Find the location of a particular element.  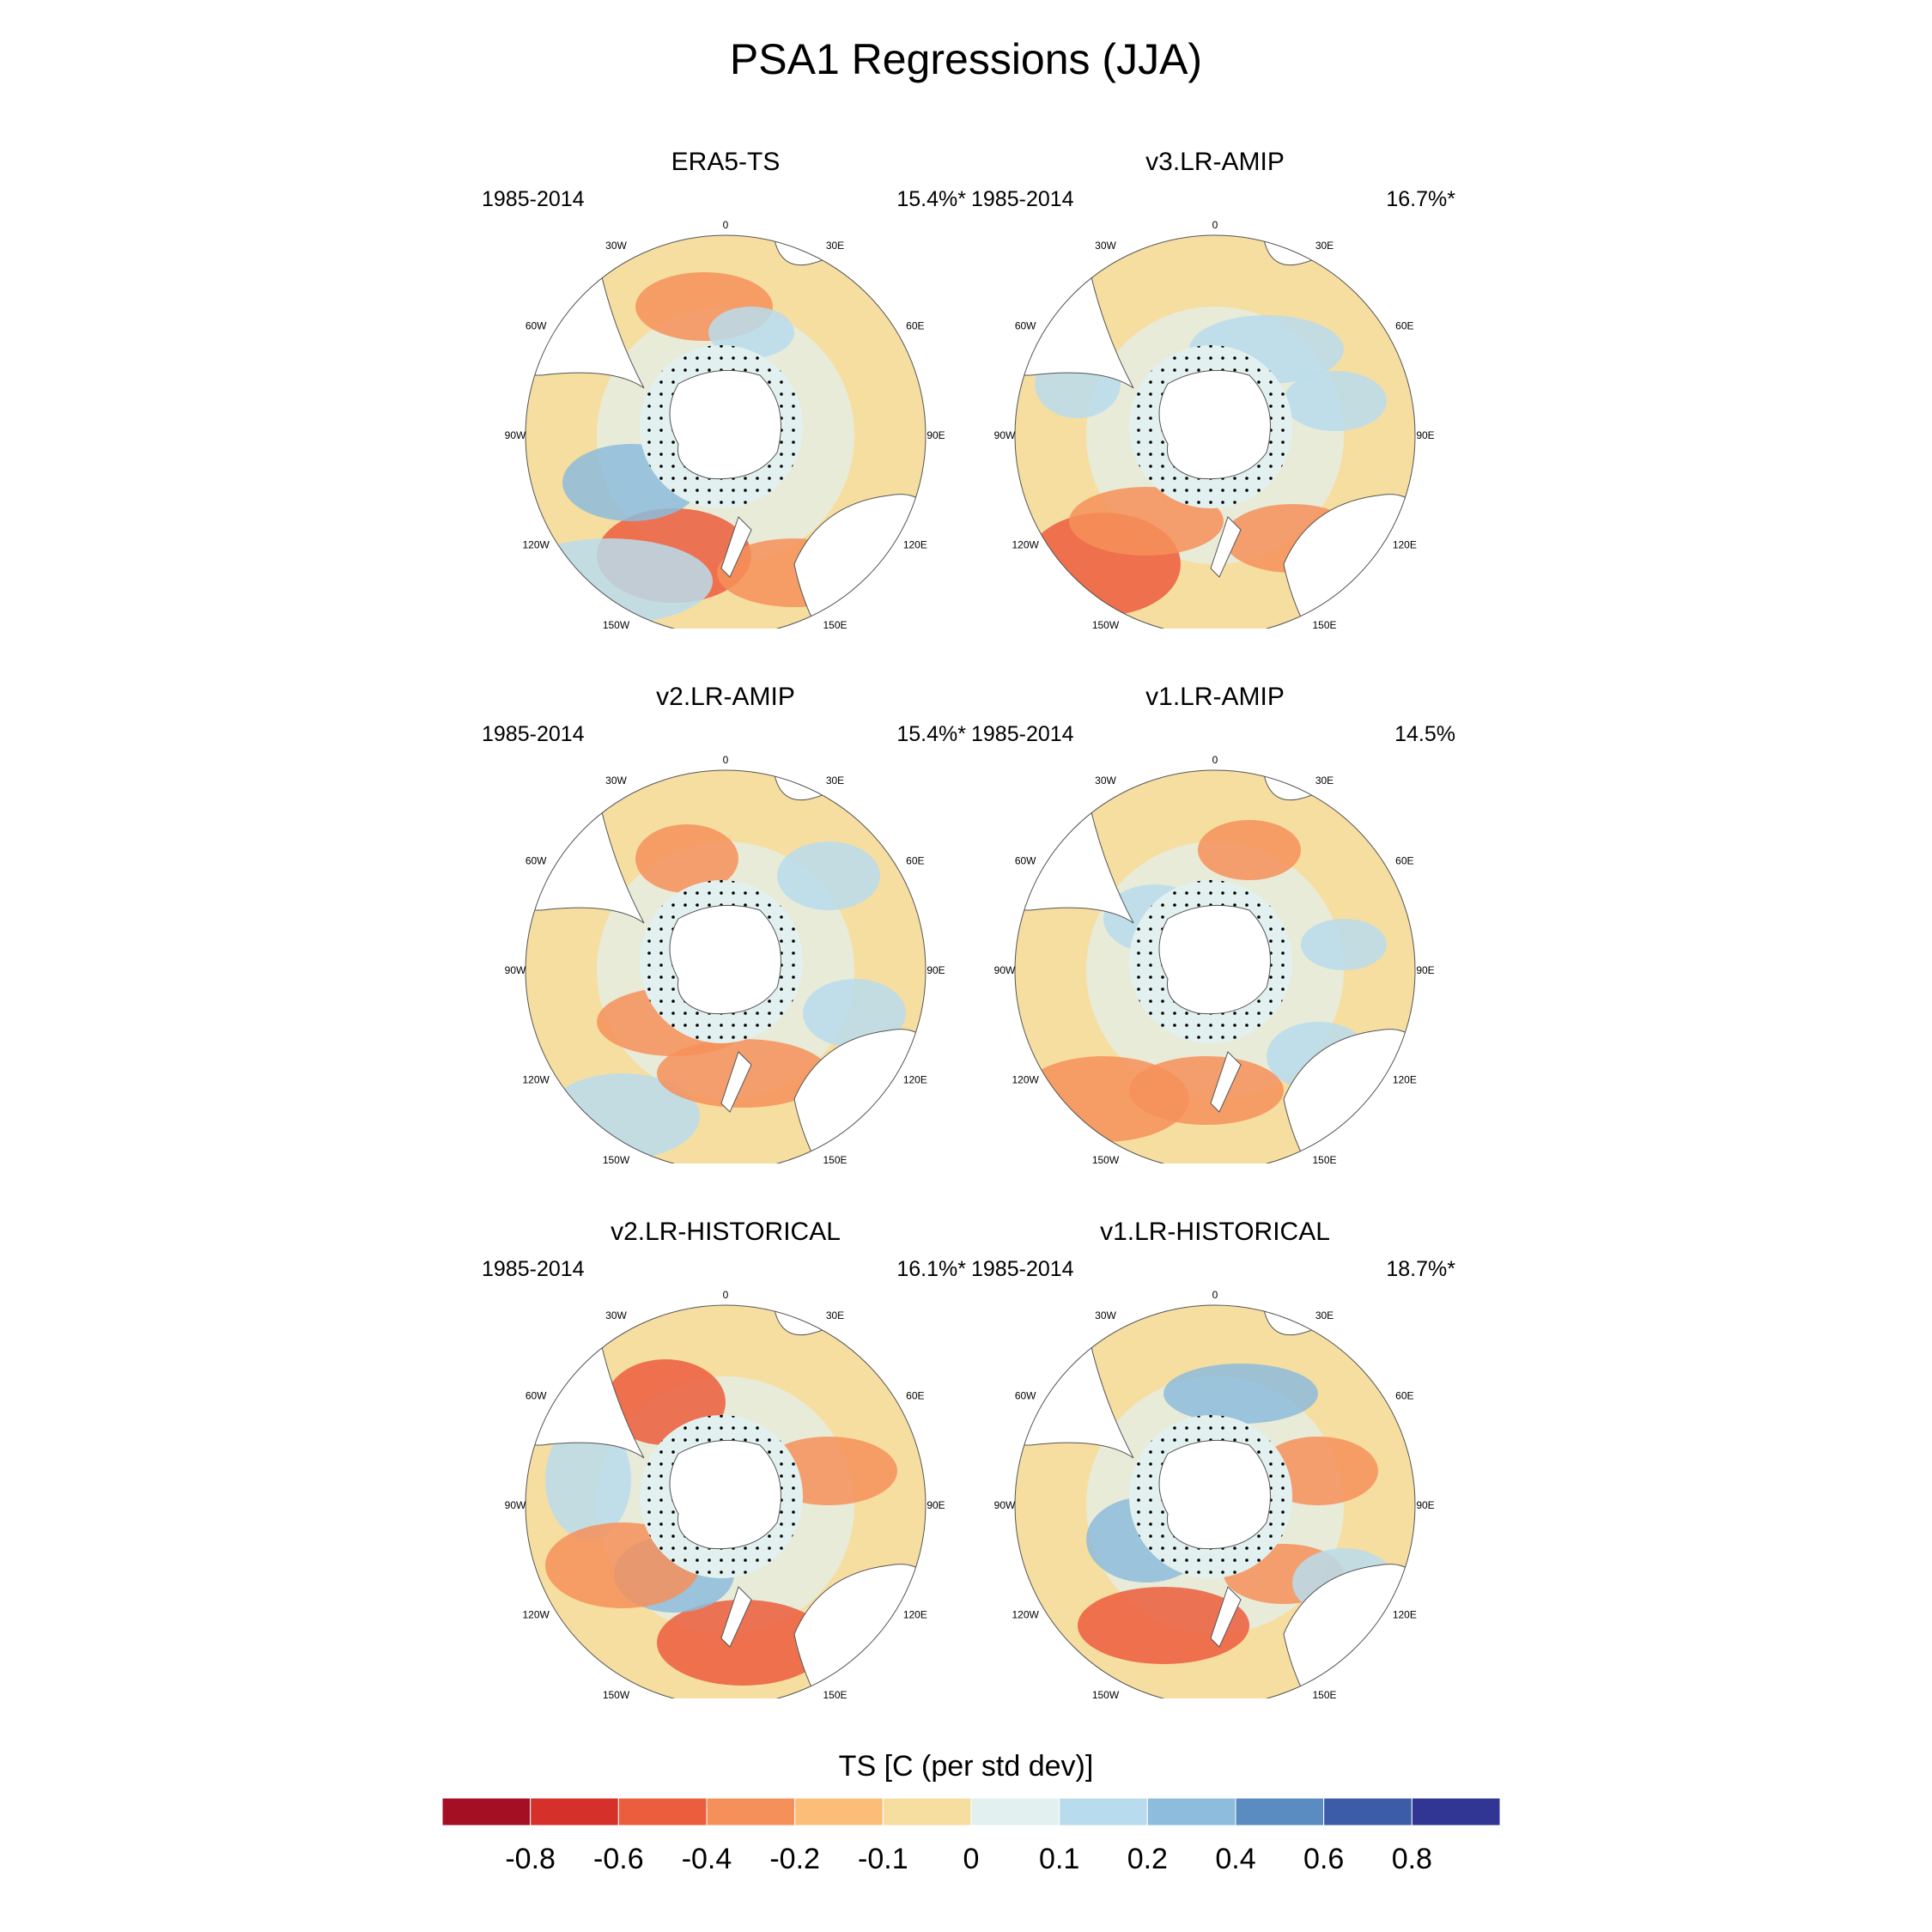

panel-variance-pct: 18.7%* is located at coordinates (1420, 1269).